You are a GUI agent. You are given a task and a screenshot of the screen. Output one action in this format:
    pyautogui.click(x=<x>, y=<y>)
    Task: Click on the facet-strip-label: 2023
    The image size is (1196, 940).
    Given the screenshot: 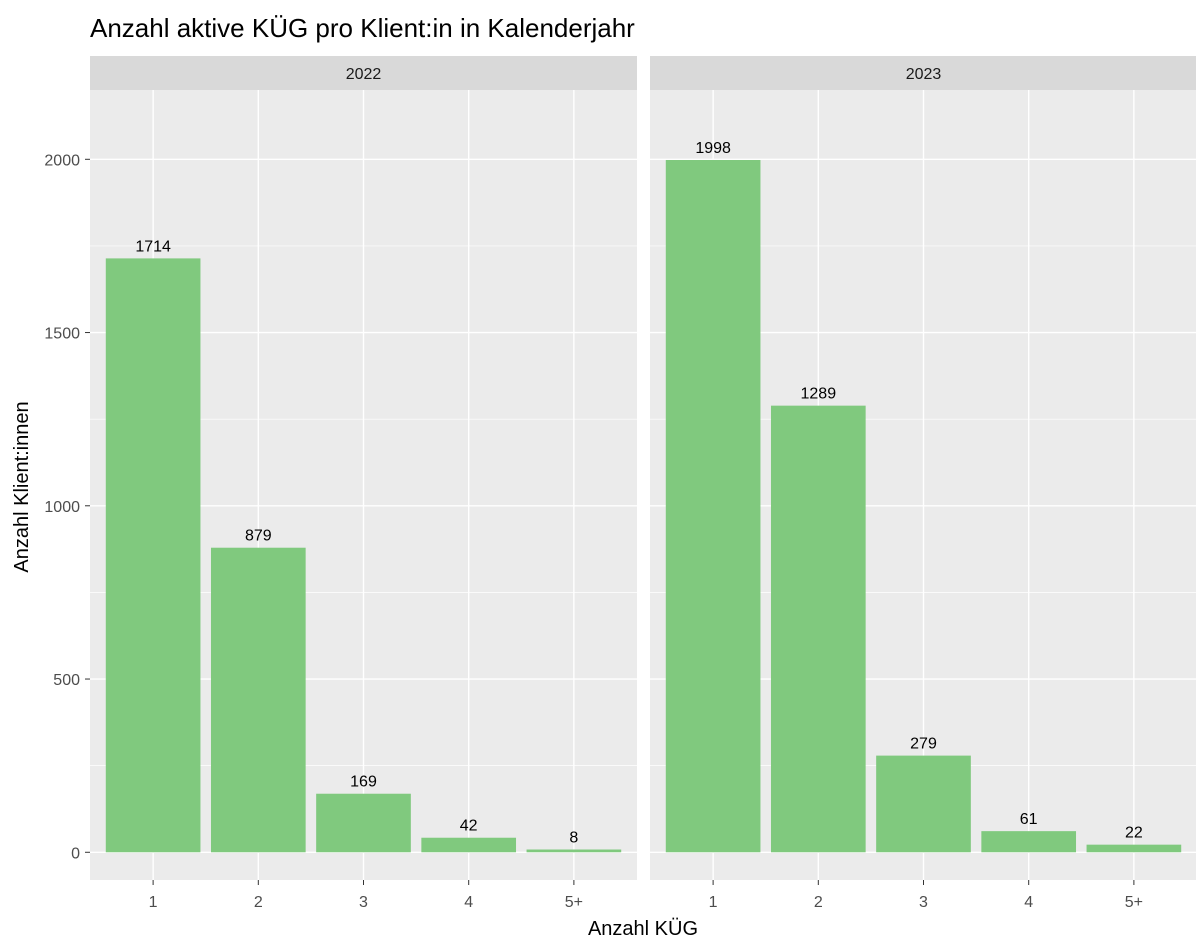 What is the action you would take?
    pyautogui.click(x=924, y=74)
    